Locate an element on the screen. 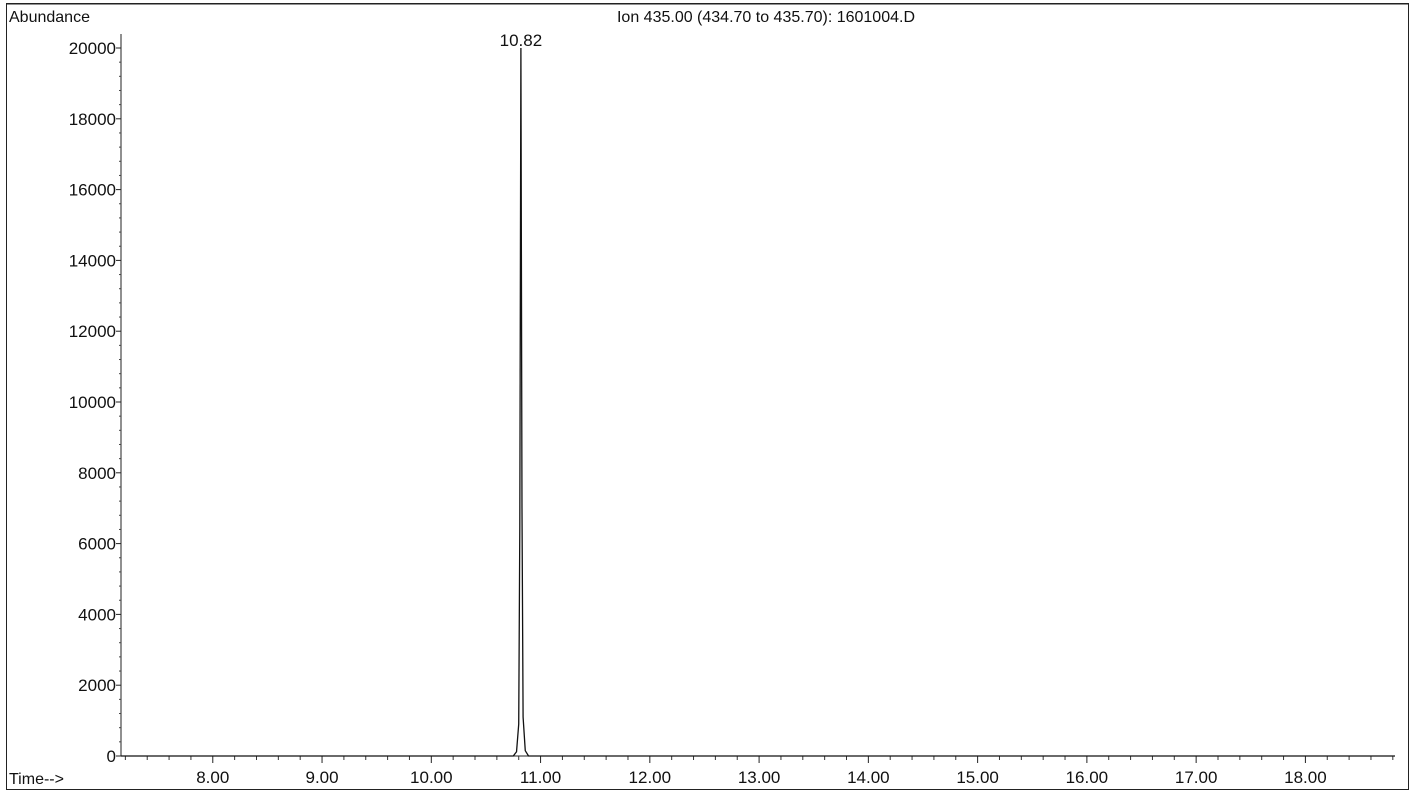 The image size is (1412, 794). x-tick-label: 8.00 is located at coordinates (212, 777).